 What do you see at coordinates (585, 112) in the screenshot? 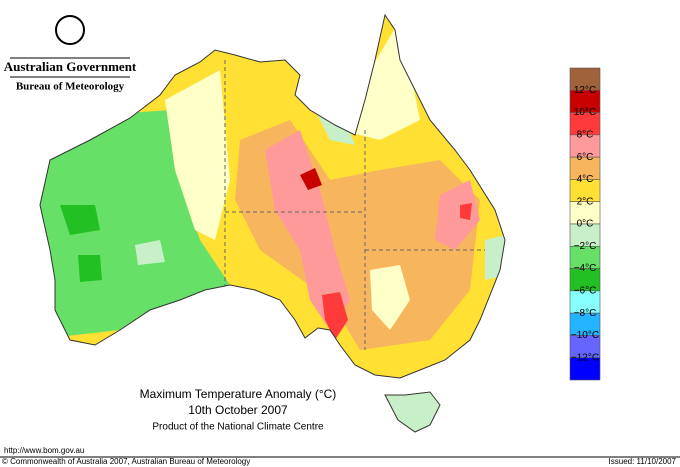
I see `legend-label: 10°C` at bounding box center [585, 112].